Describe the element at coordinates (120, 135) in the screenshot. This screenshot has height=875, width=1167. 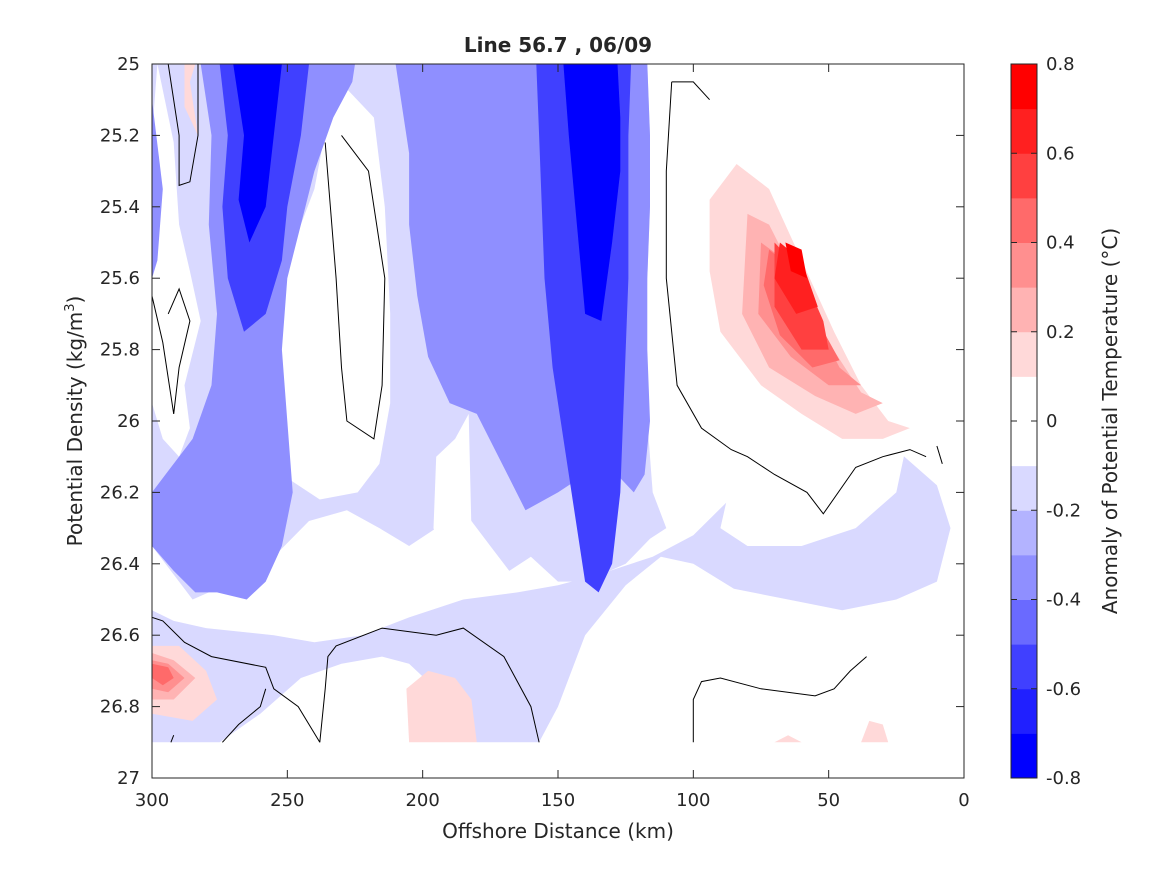
I see `y-tick-label: 25.2` at that location.